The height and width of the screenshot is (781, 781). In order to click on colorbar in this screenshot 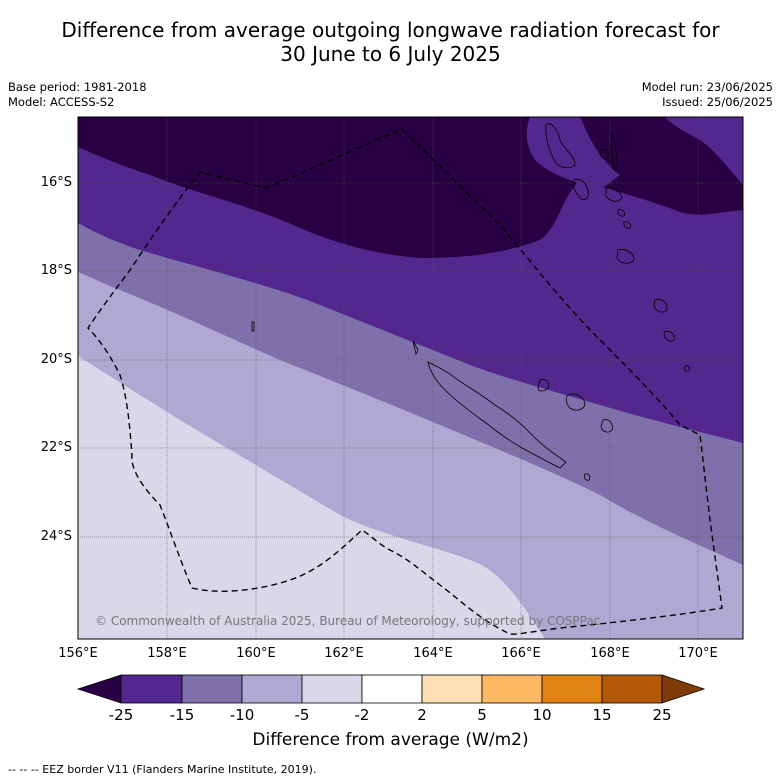, I will do `click(391, 689)`.